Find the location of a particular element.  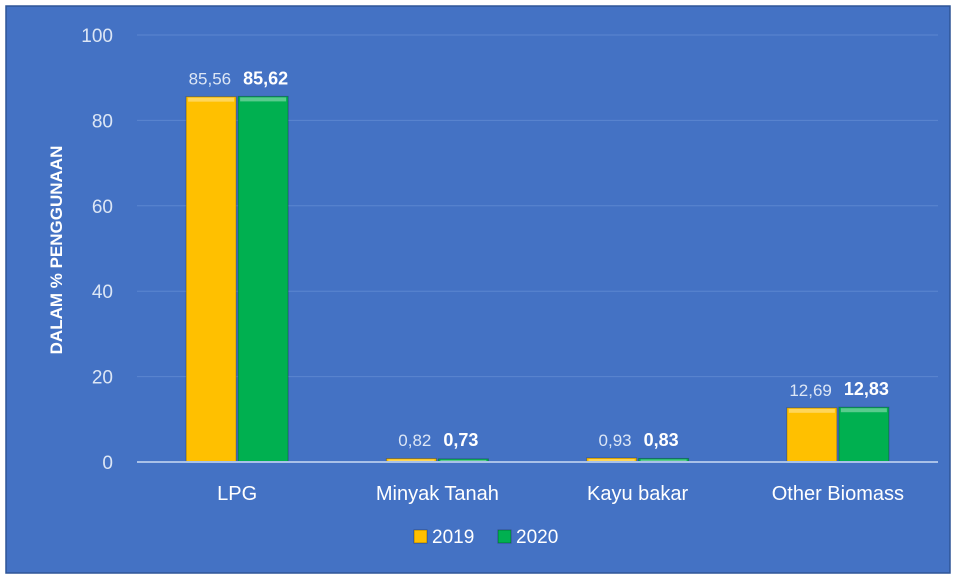

legend-item-2019: 2019 is located at coordinates (443, 537).